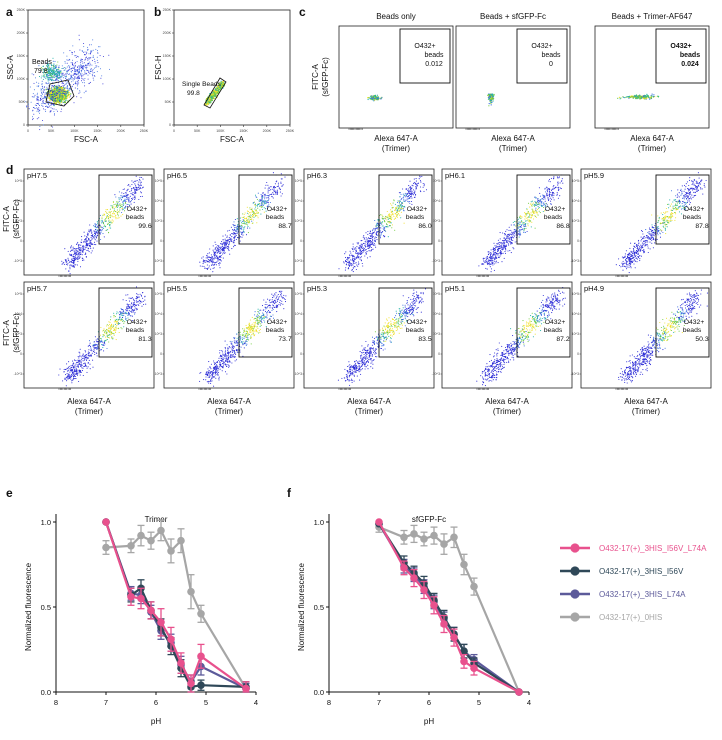 This screenshot has width=722, height=740. What do you see at coordinates (302, 12) in the screenshot?
I see `panel-letter-c: c` at bounding box center [302, 12].